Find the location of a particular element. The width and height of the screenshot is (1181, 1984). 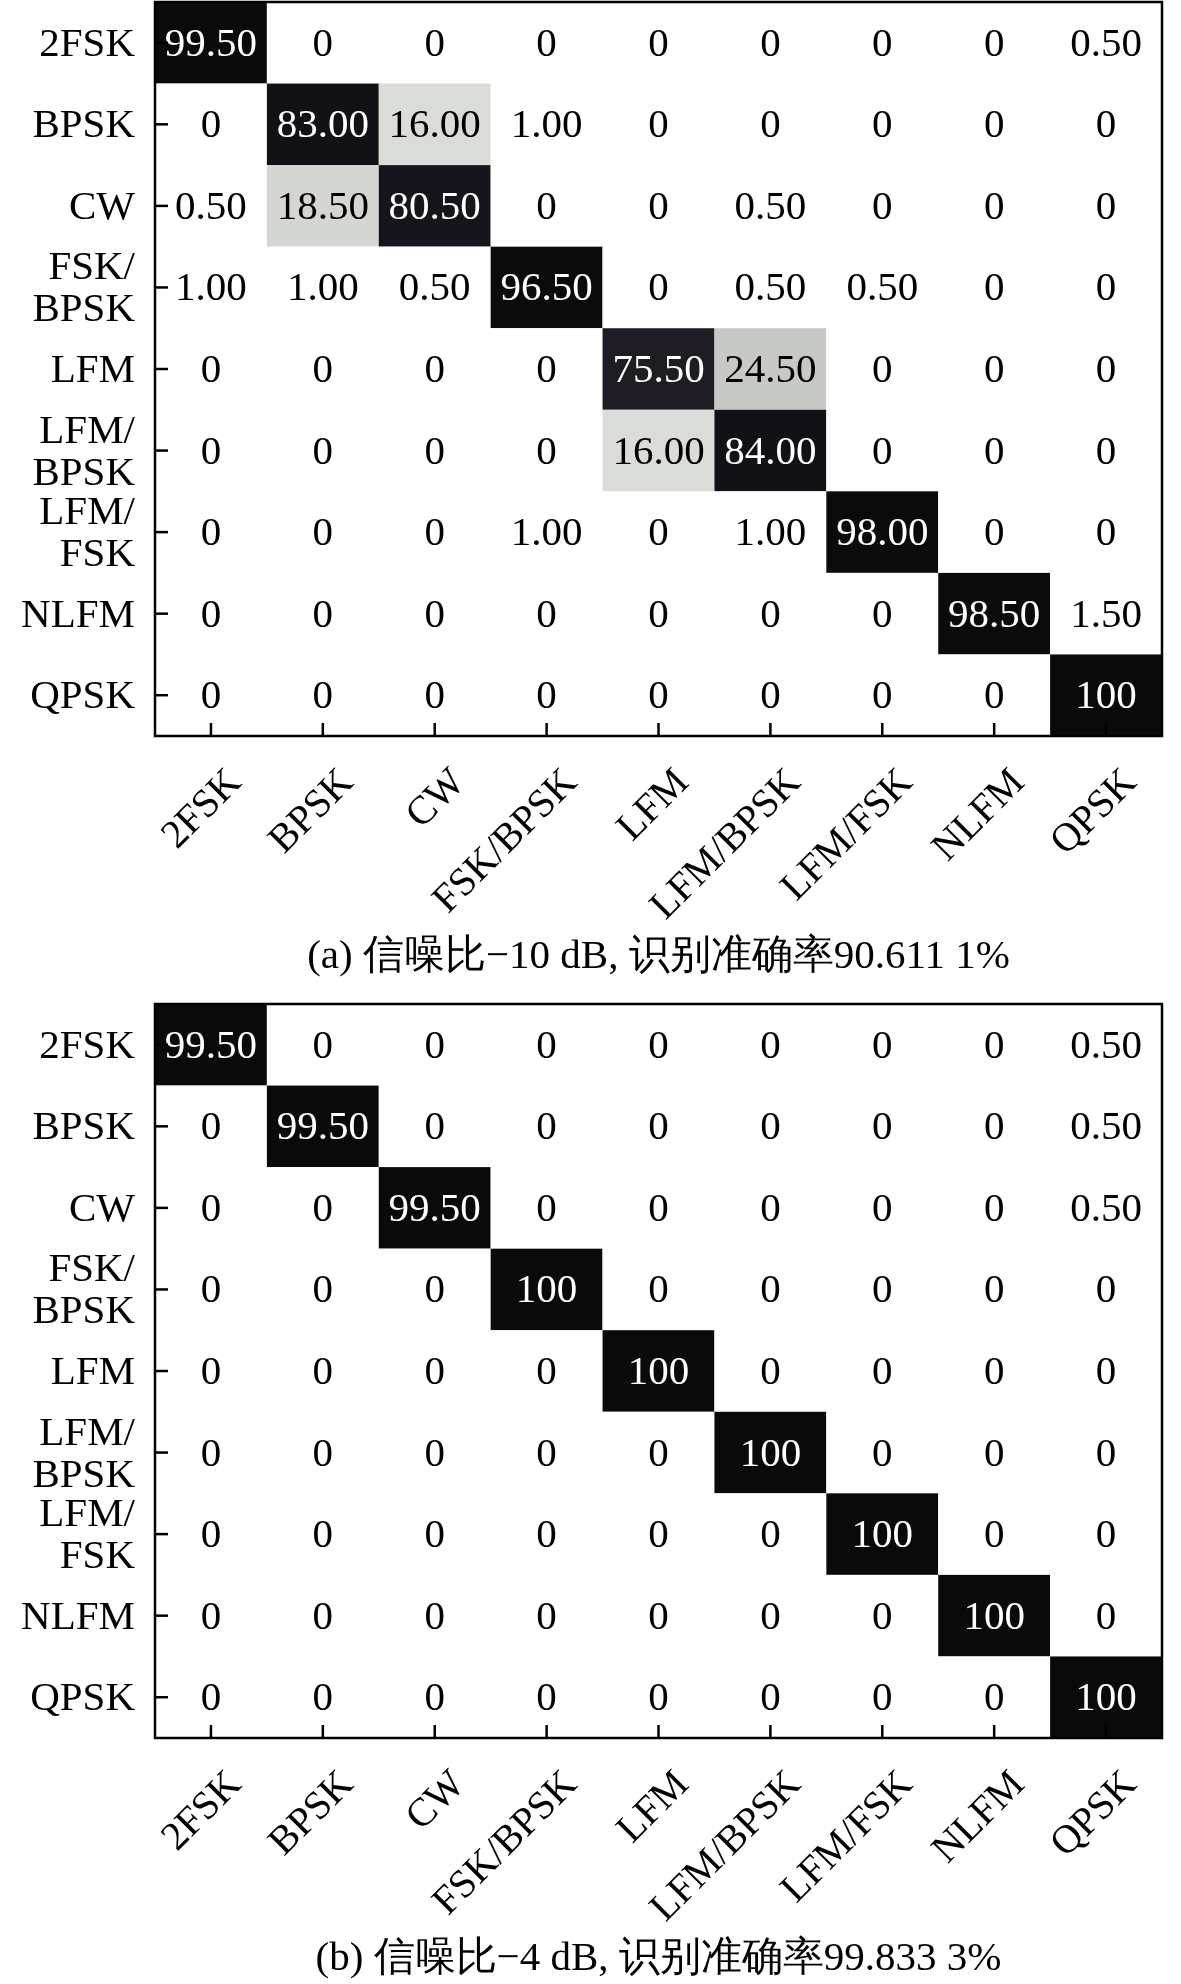

y-tick-label: QPSK is located at coordinates (83, 694).